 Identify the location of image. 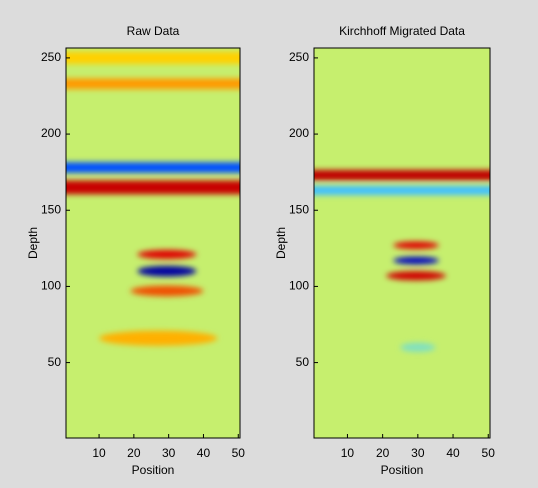
(402, 260).